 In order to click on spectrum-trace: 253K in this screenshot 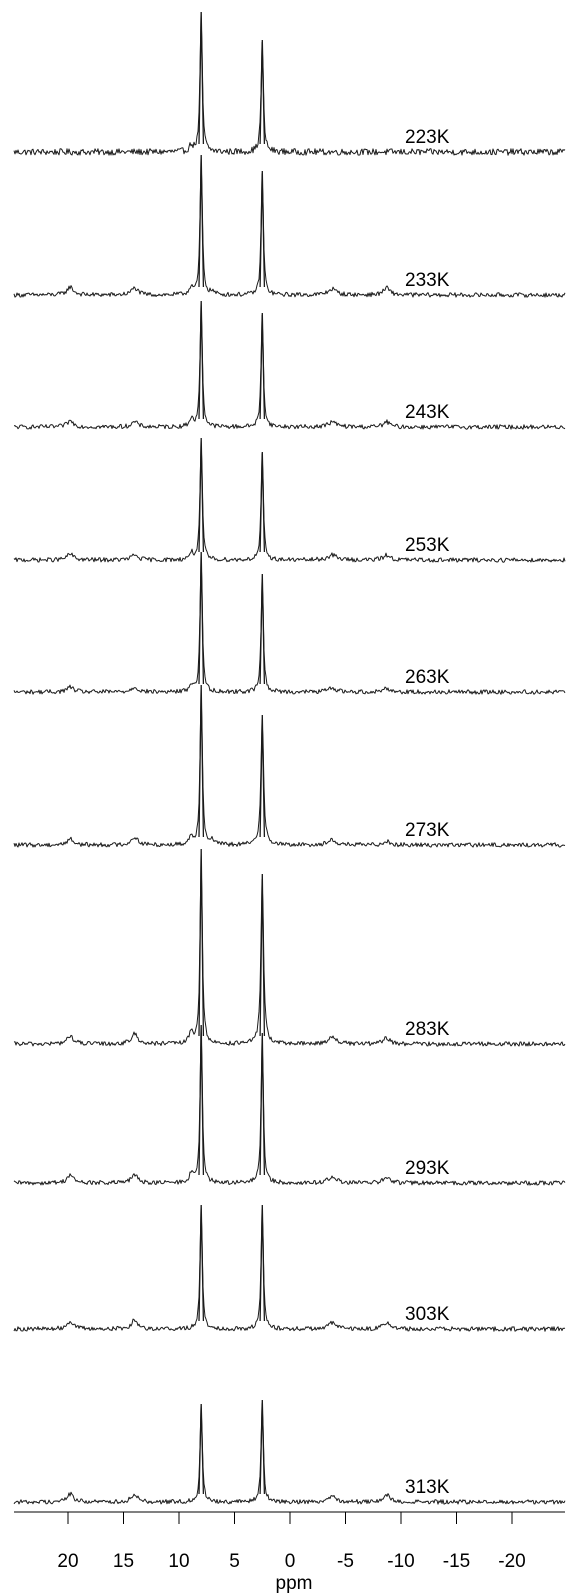, I will do `click(289, 500)`.